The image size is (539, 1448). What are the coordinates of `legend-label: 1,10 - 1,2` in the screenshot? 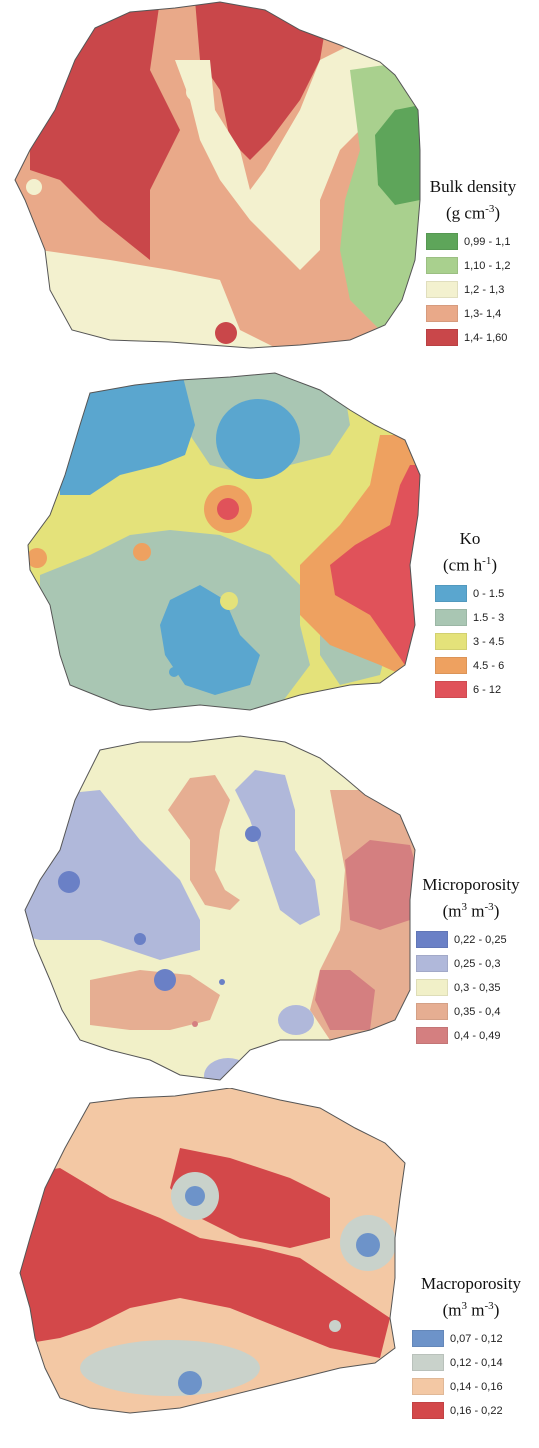 It's located at (487, 265).